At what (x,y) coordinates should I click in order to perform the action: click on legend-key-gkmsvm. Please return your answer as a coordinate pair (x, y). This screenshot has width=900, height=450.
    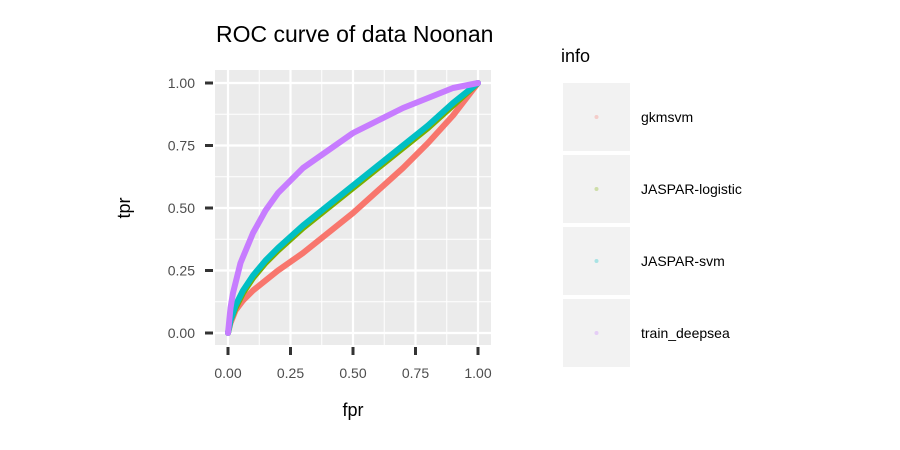
    Looking at the image, I should click on (596, 117).